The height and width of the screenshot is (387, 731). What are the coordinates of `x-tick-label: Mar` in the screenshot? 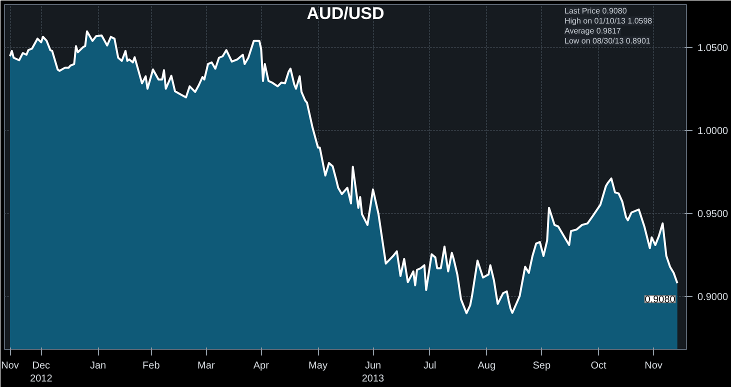 It's located at (207, 366).